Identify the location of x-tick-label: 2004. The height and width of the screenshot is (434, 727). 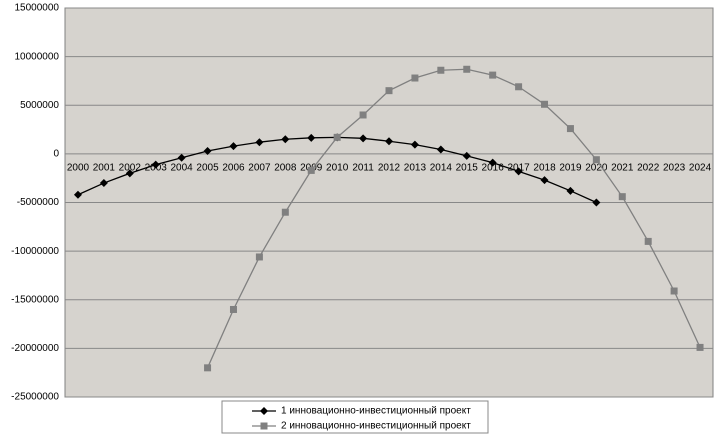
(182, 168).